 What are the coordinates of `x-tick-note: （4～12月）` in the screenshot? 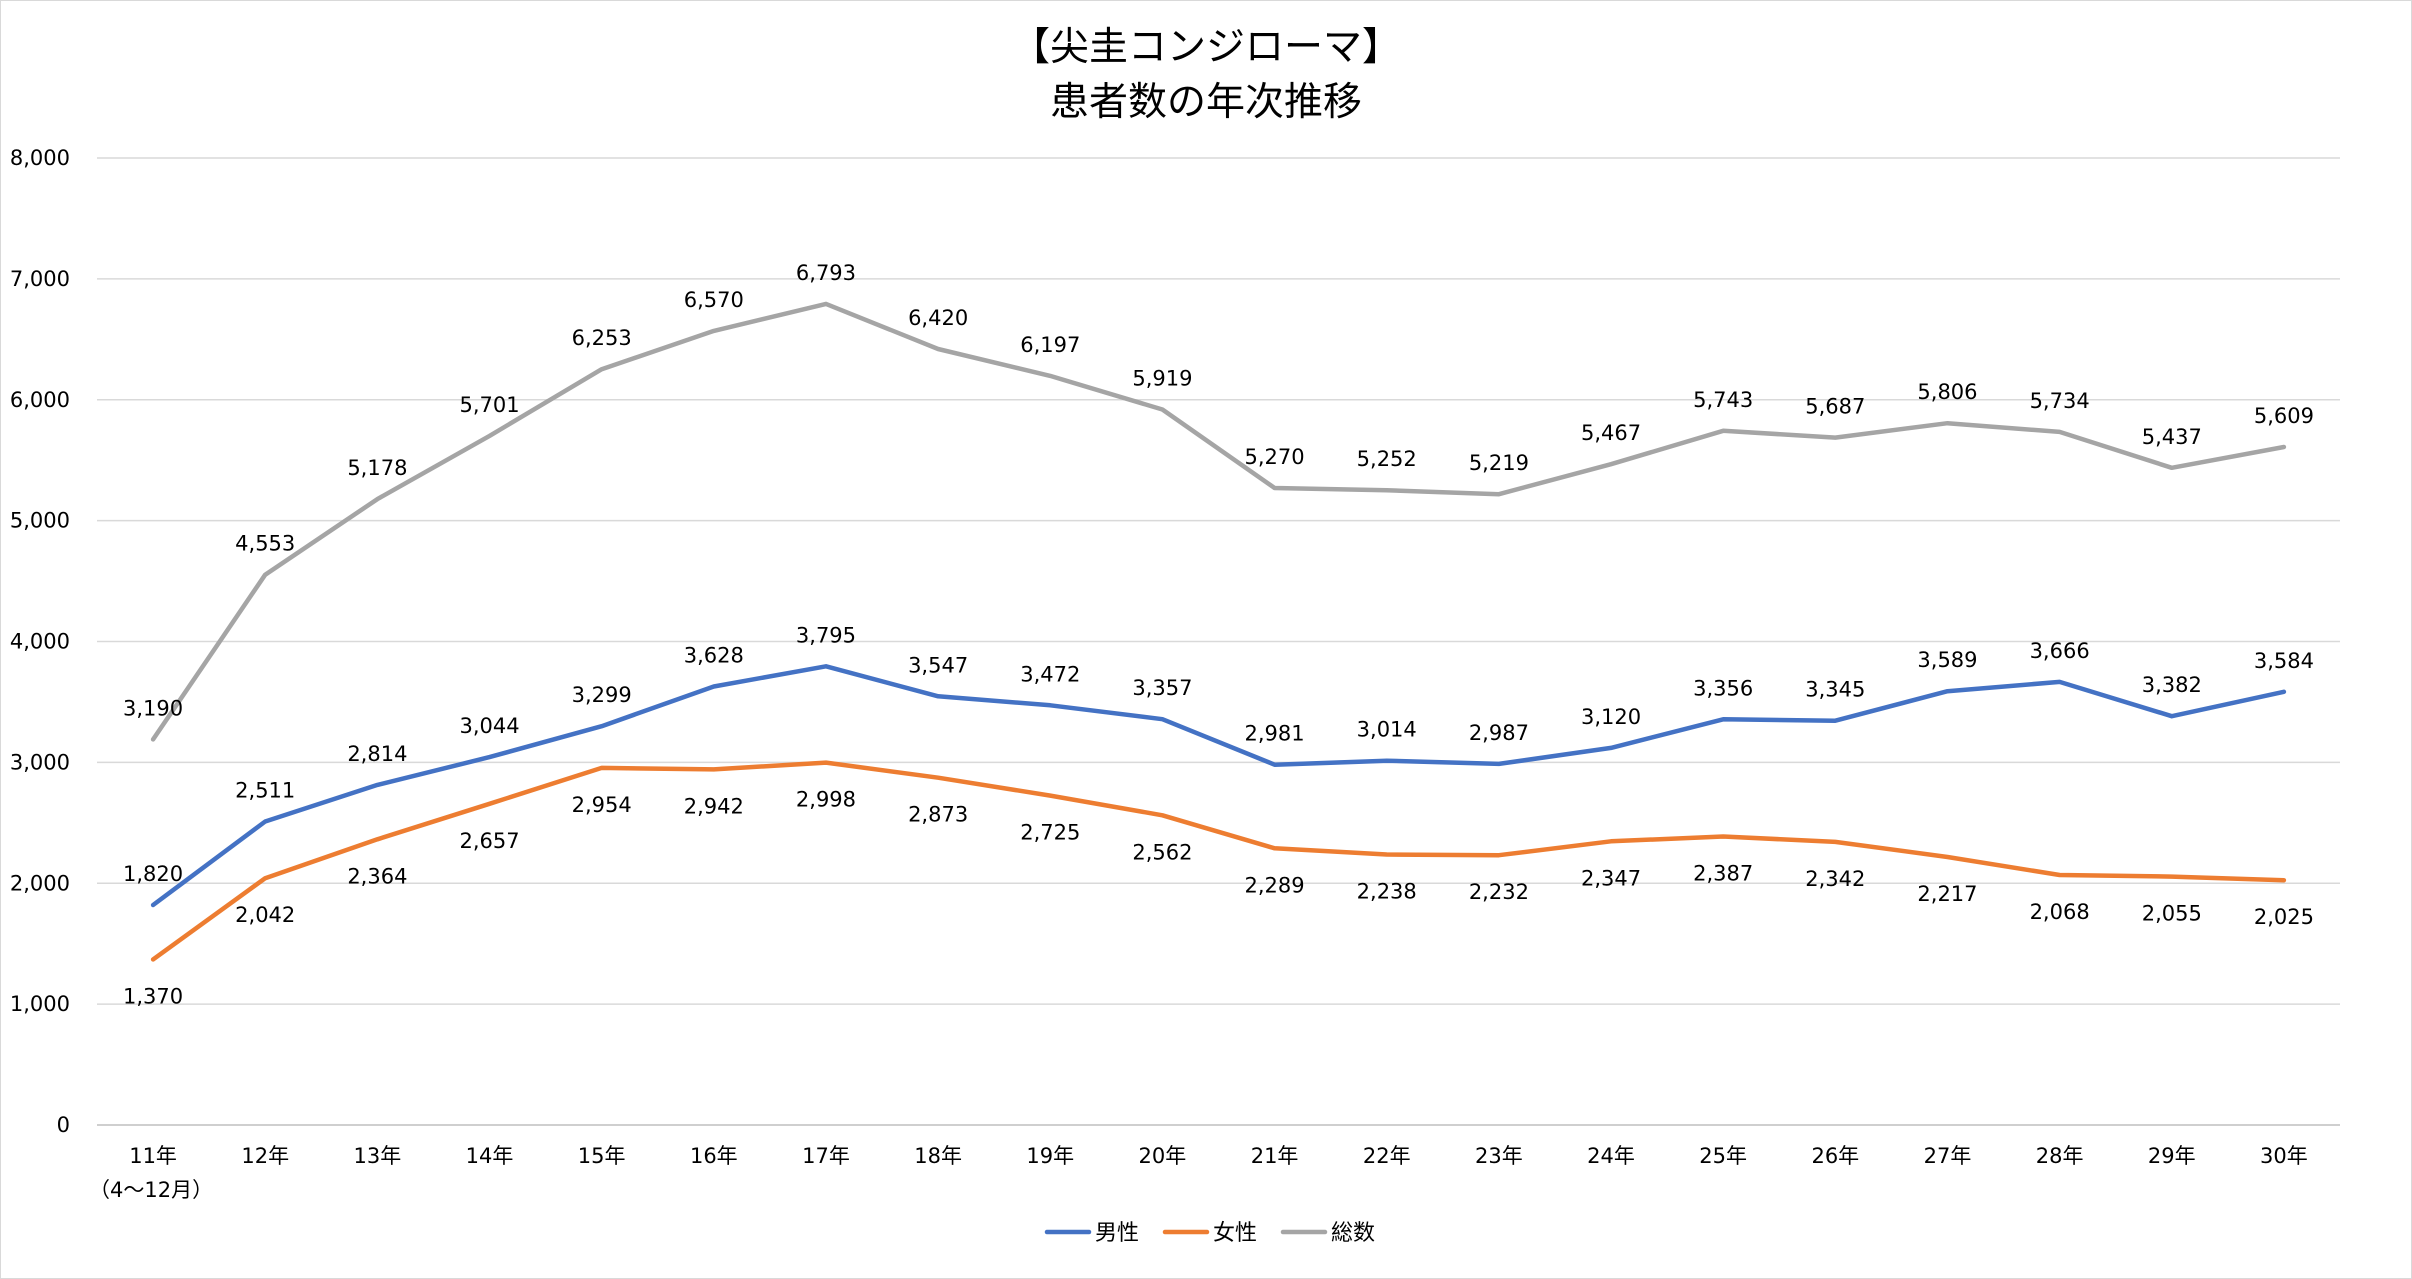 It's located at (151, 1190).